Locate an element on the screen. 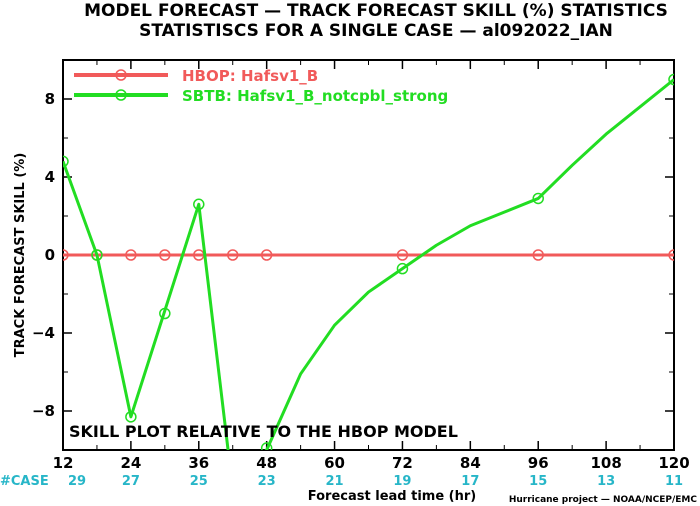 This screenshot has height=506, width=700. x-tick-label: 12 is located at coordinates (63, 463).